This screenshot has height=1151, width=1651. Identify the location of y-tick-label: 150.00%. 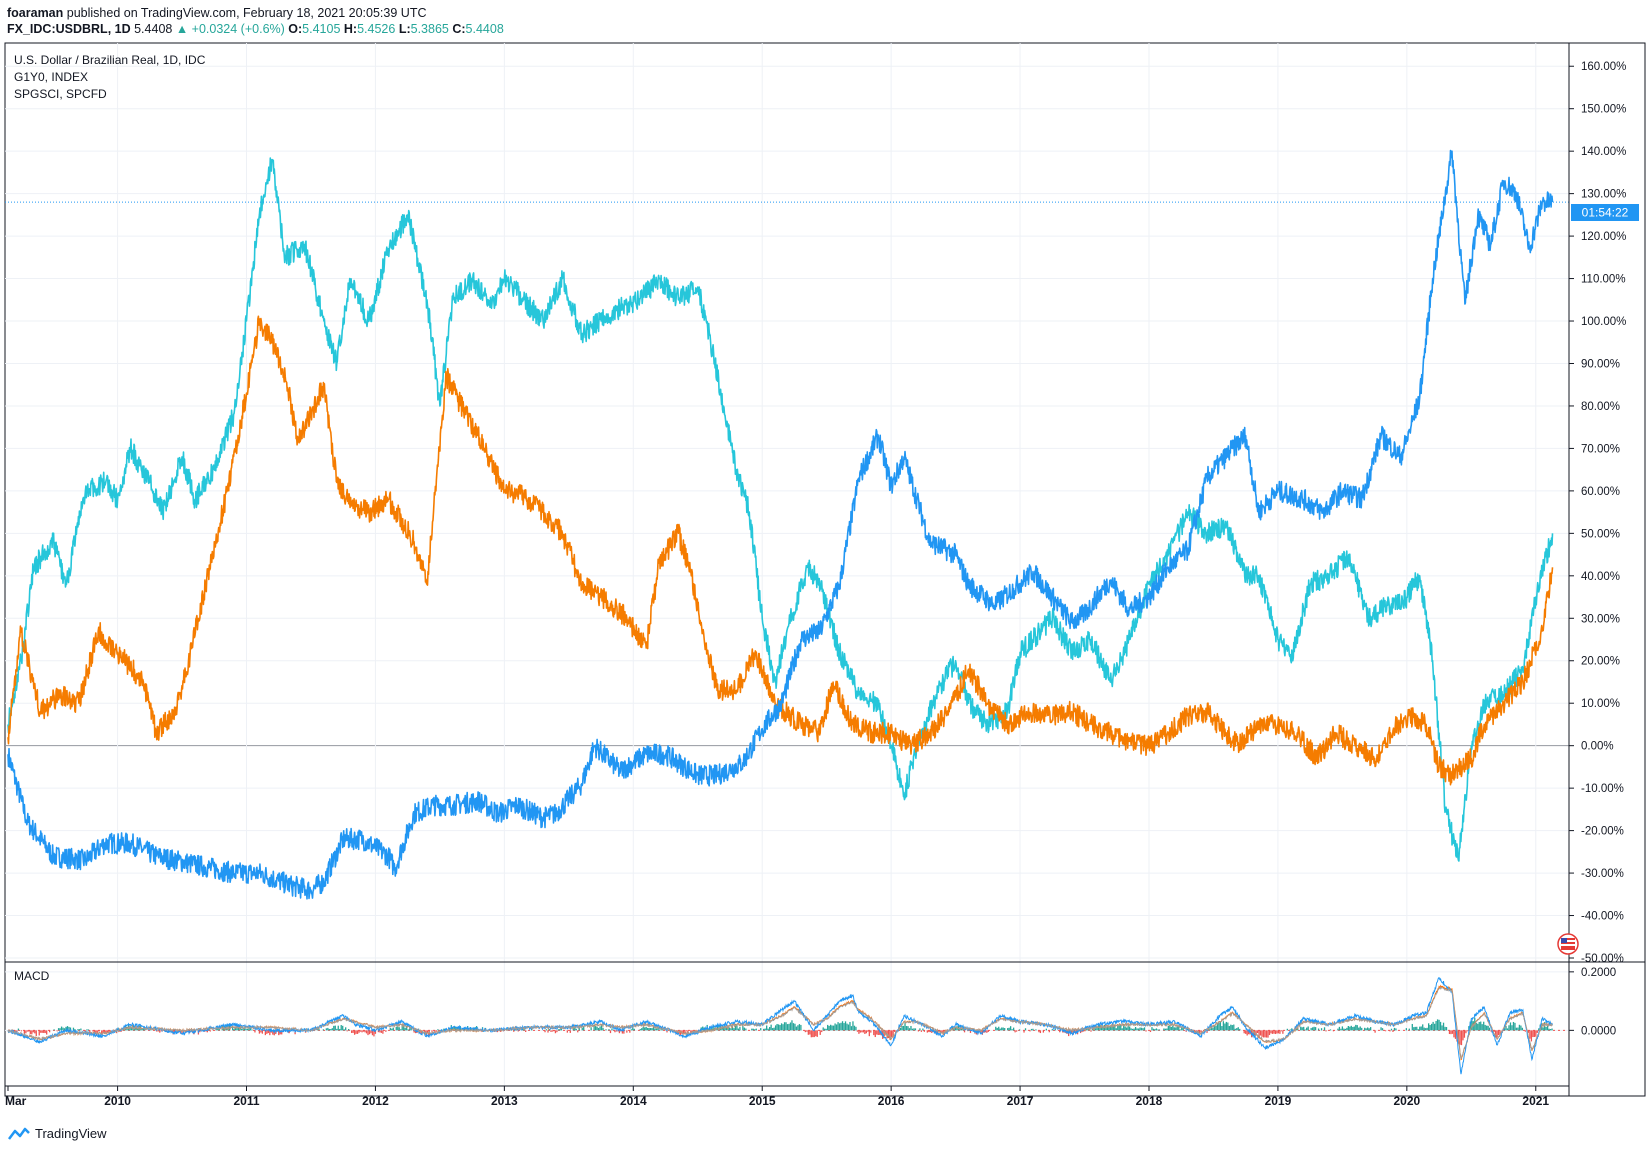
(1603, 110).